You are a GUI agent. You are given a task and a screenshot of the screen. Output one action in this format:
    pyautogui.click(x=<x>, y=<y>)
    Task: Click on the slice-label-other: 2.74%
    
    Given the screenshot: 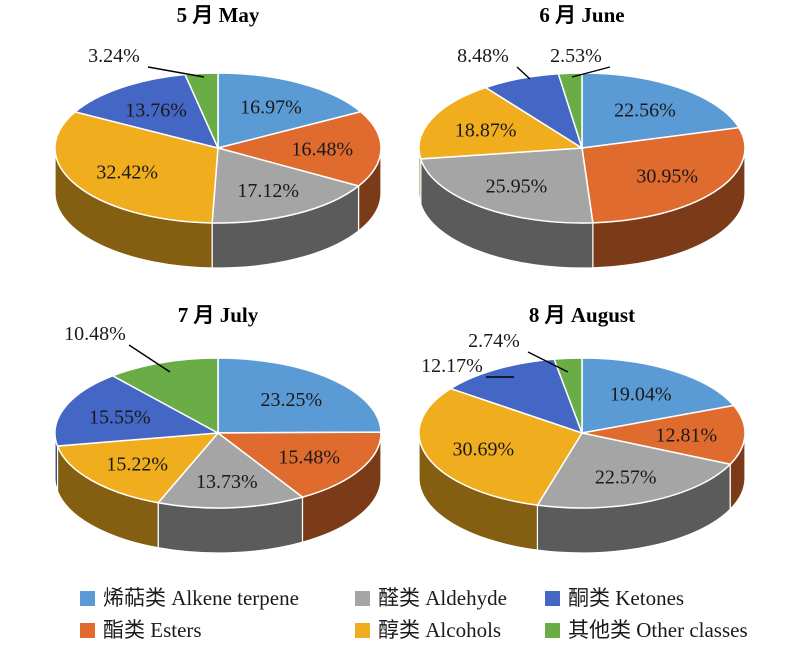 What is the action you would take?
    pyautogui.click(x=494, y=341)
    